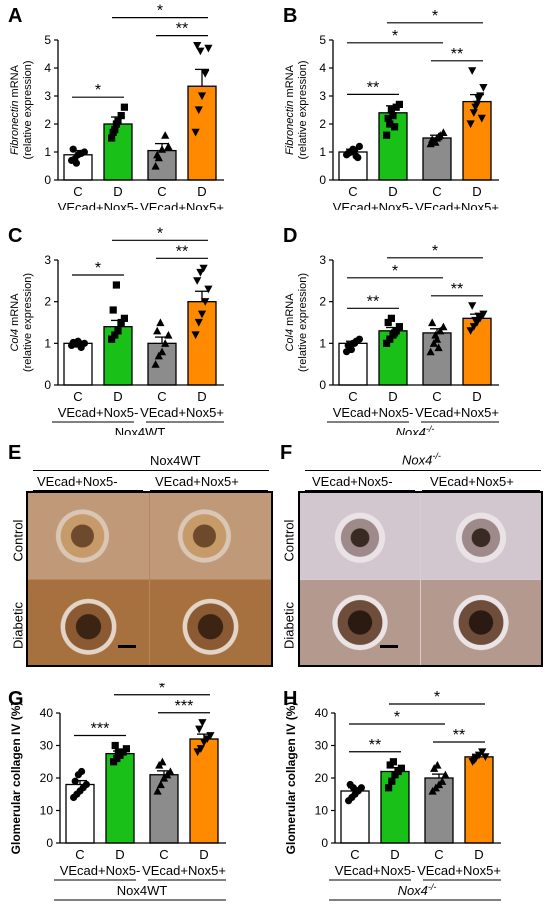 The image size is (550, 908). Describe the element at coordinates (88, 536) in the screenshot. I see `histology-e-control-nox5-minus` at that location.